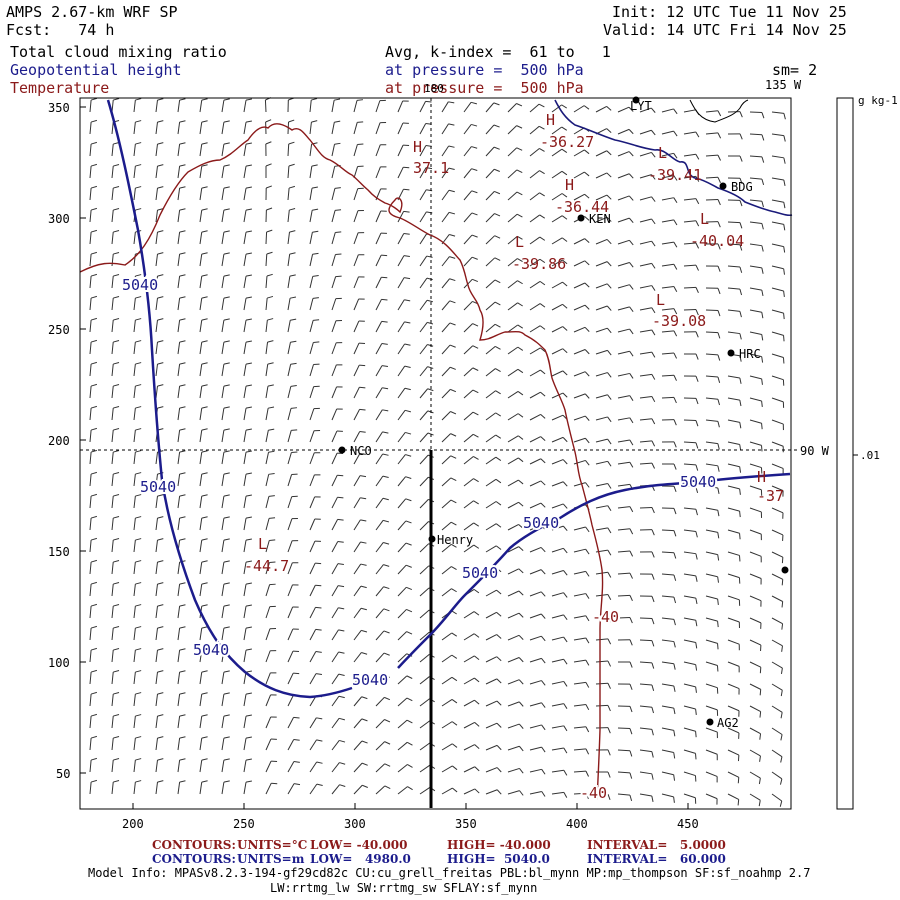  What do you see at coordinates (723, 186) in the screenshot?
I see `station-bdg-dot` at bounding box center [723, 186].